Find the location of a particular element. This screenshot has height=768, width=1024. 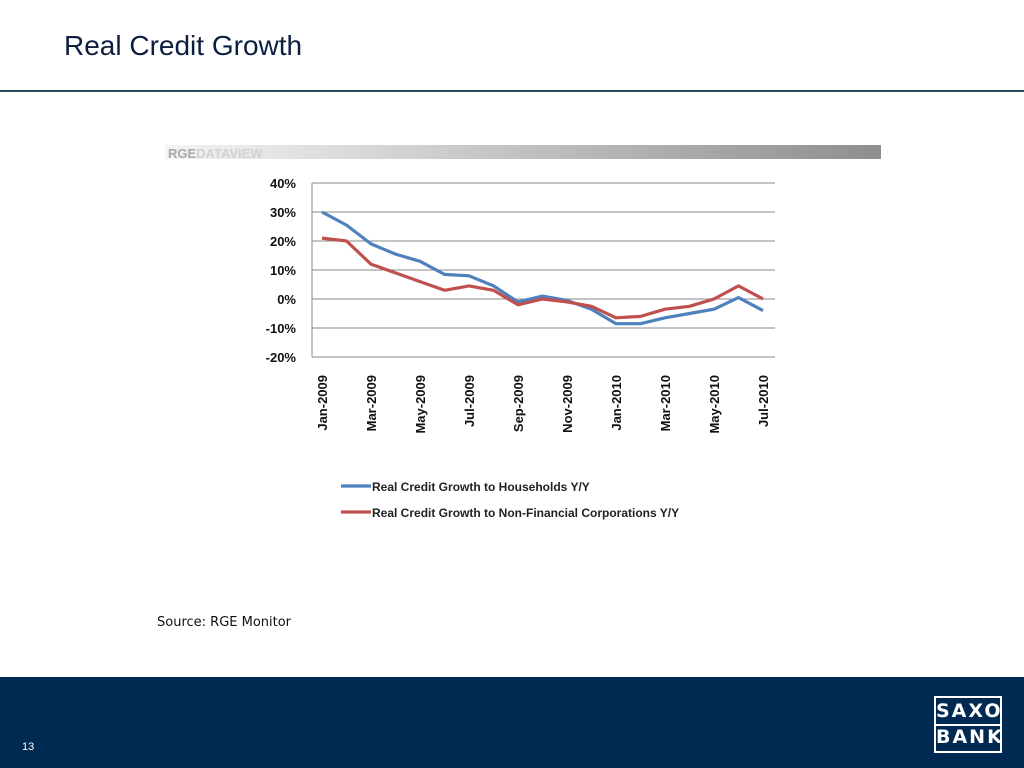

y-tick-label: 0% is located at coordinates (286, 299).